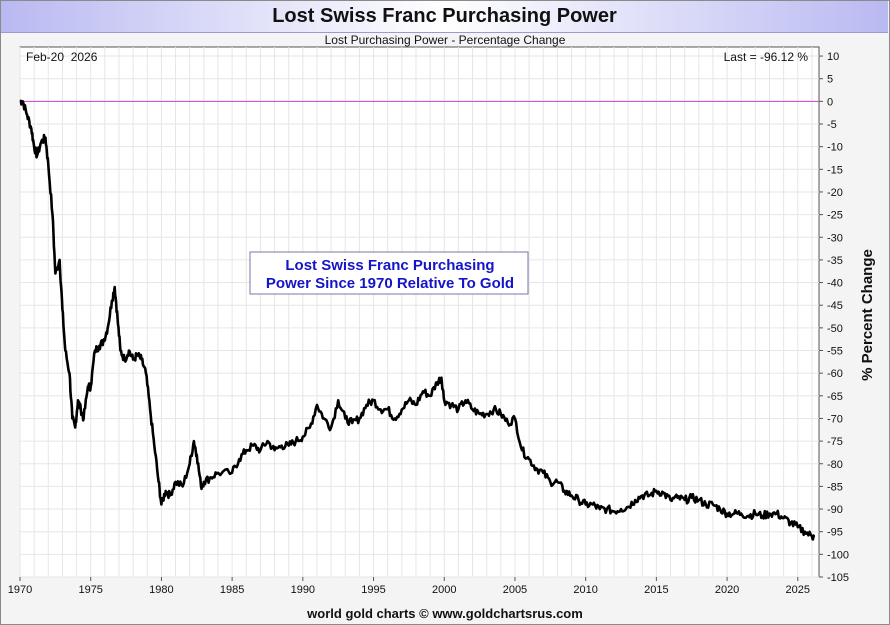 This screenshot has height=625, width=890. I want to click on y-tick-label: -20, so click(835, 193).